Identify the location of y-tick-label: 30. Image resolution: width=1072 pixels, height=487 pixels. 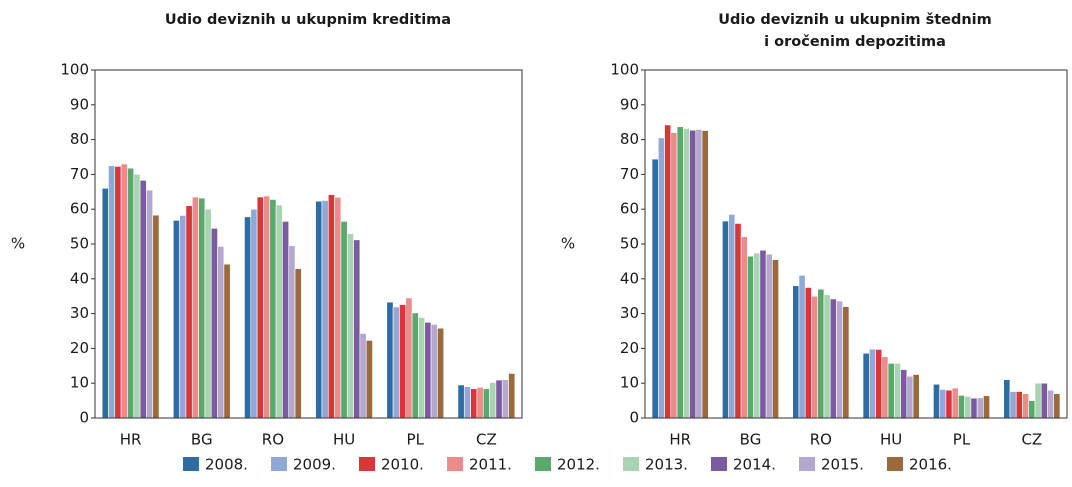
(629, 313).